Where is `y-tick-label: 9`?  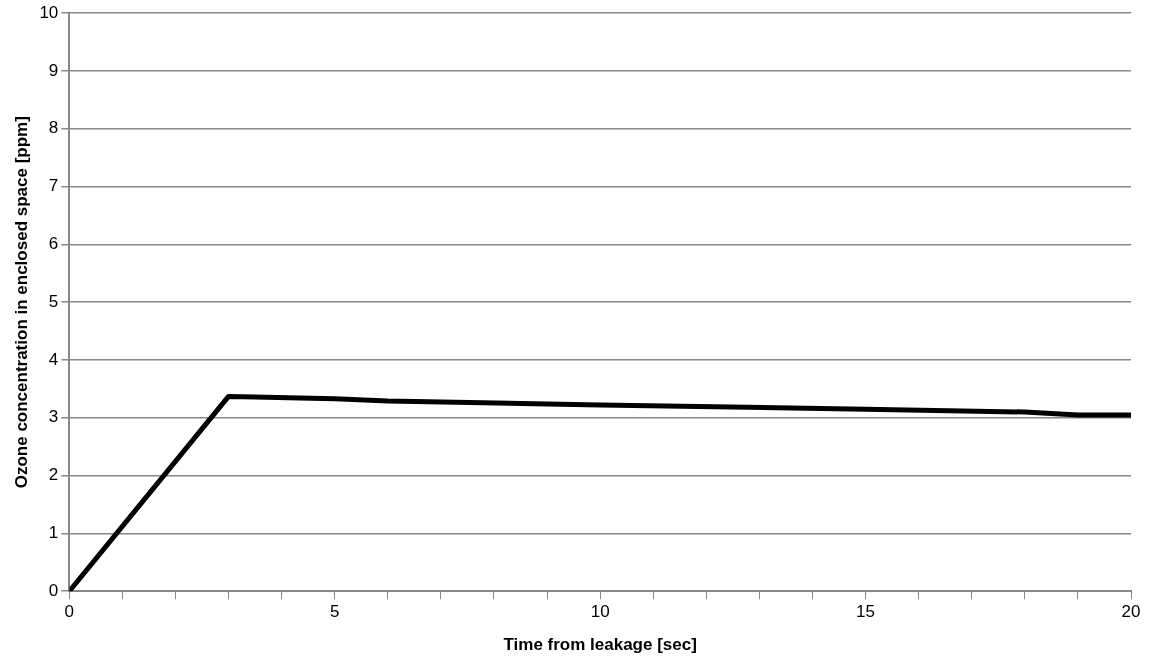
y-tick-label: 9 is located at coordinates (53, 70).